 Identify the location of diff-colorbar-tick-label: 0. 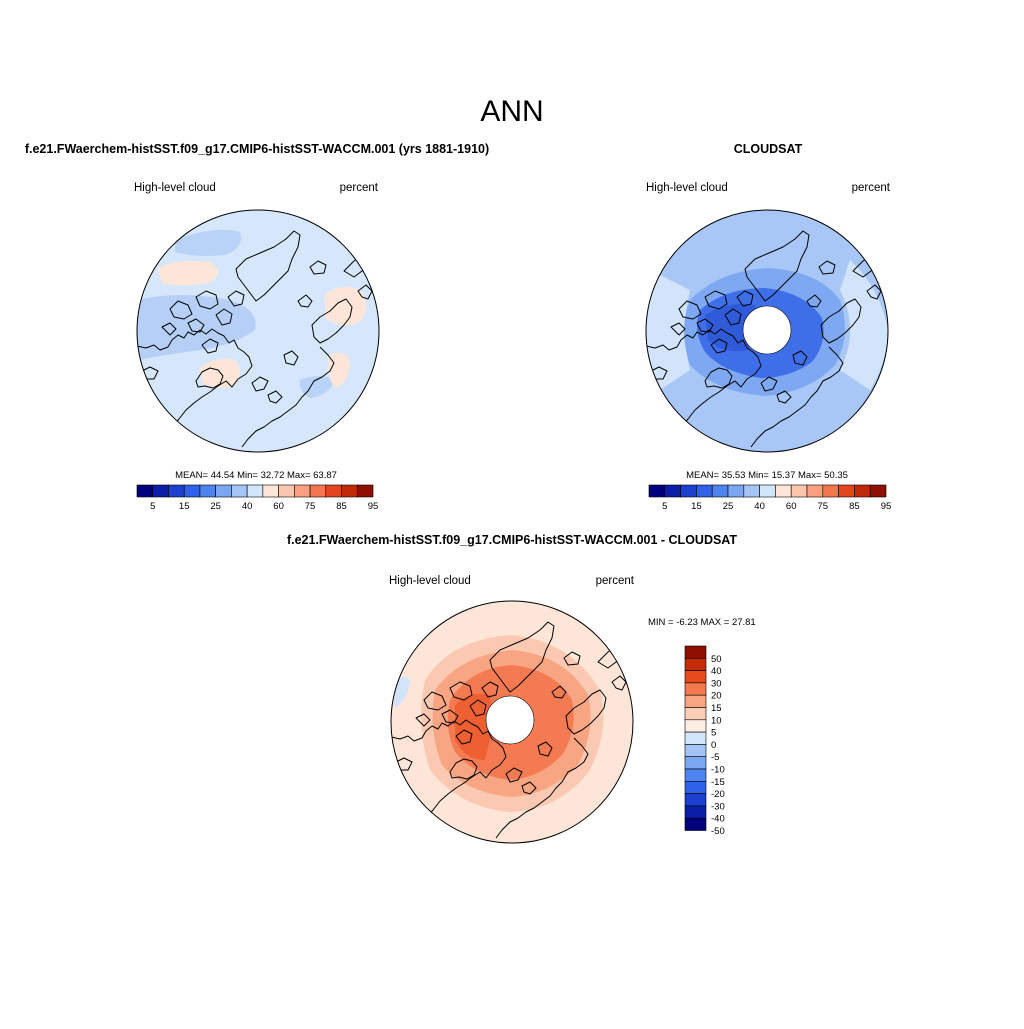
(713, 745).